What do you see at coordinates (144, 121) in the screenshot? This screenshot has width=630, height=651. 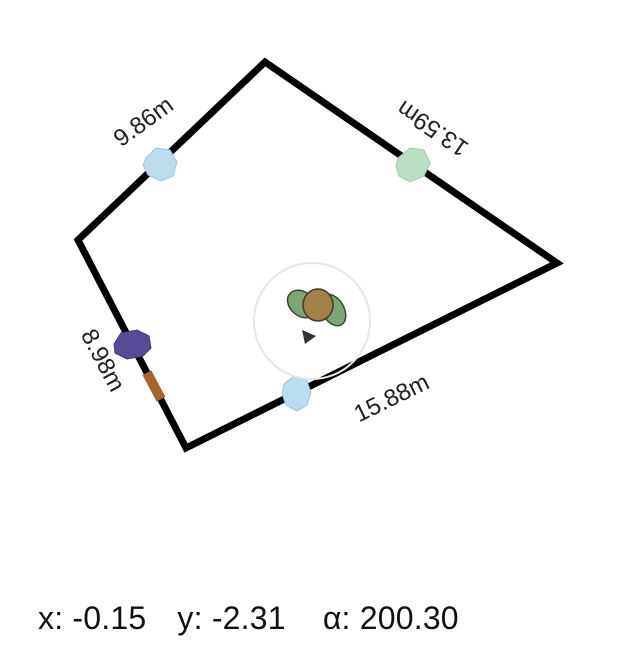 I see `wall-label-top-left: 9.86m` at bounding box center [144, 121].